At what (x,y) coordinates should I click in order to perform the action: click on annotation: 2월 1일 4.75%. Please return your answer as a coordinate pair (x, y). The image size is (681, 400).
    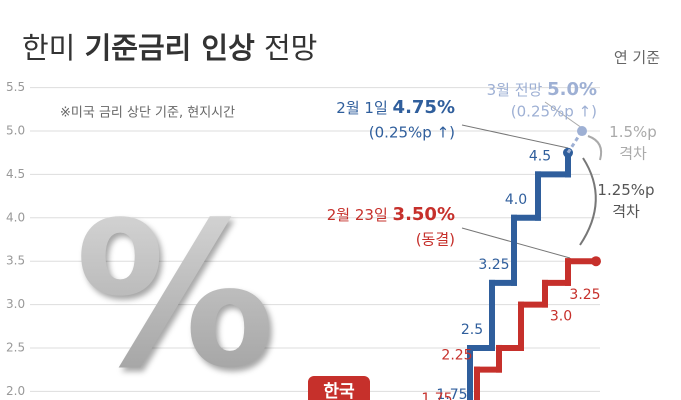
    Looking at the image, I should click on (395, 107).